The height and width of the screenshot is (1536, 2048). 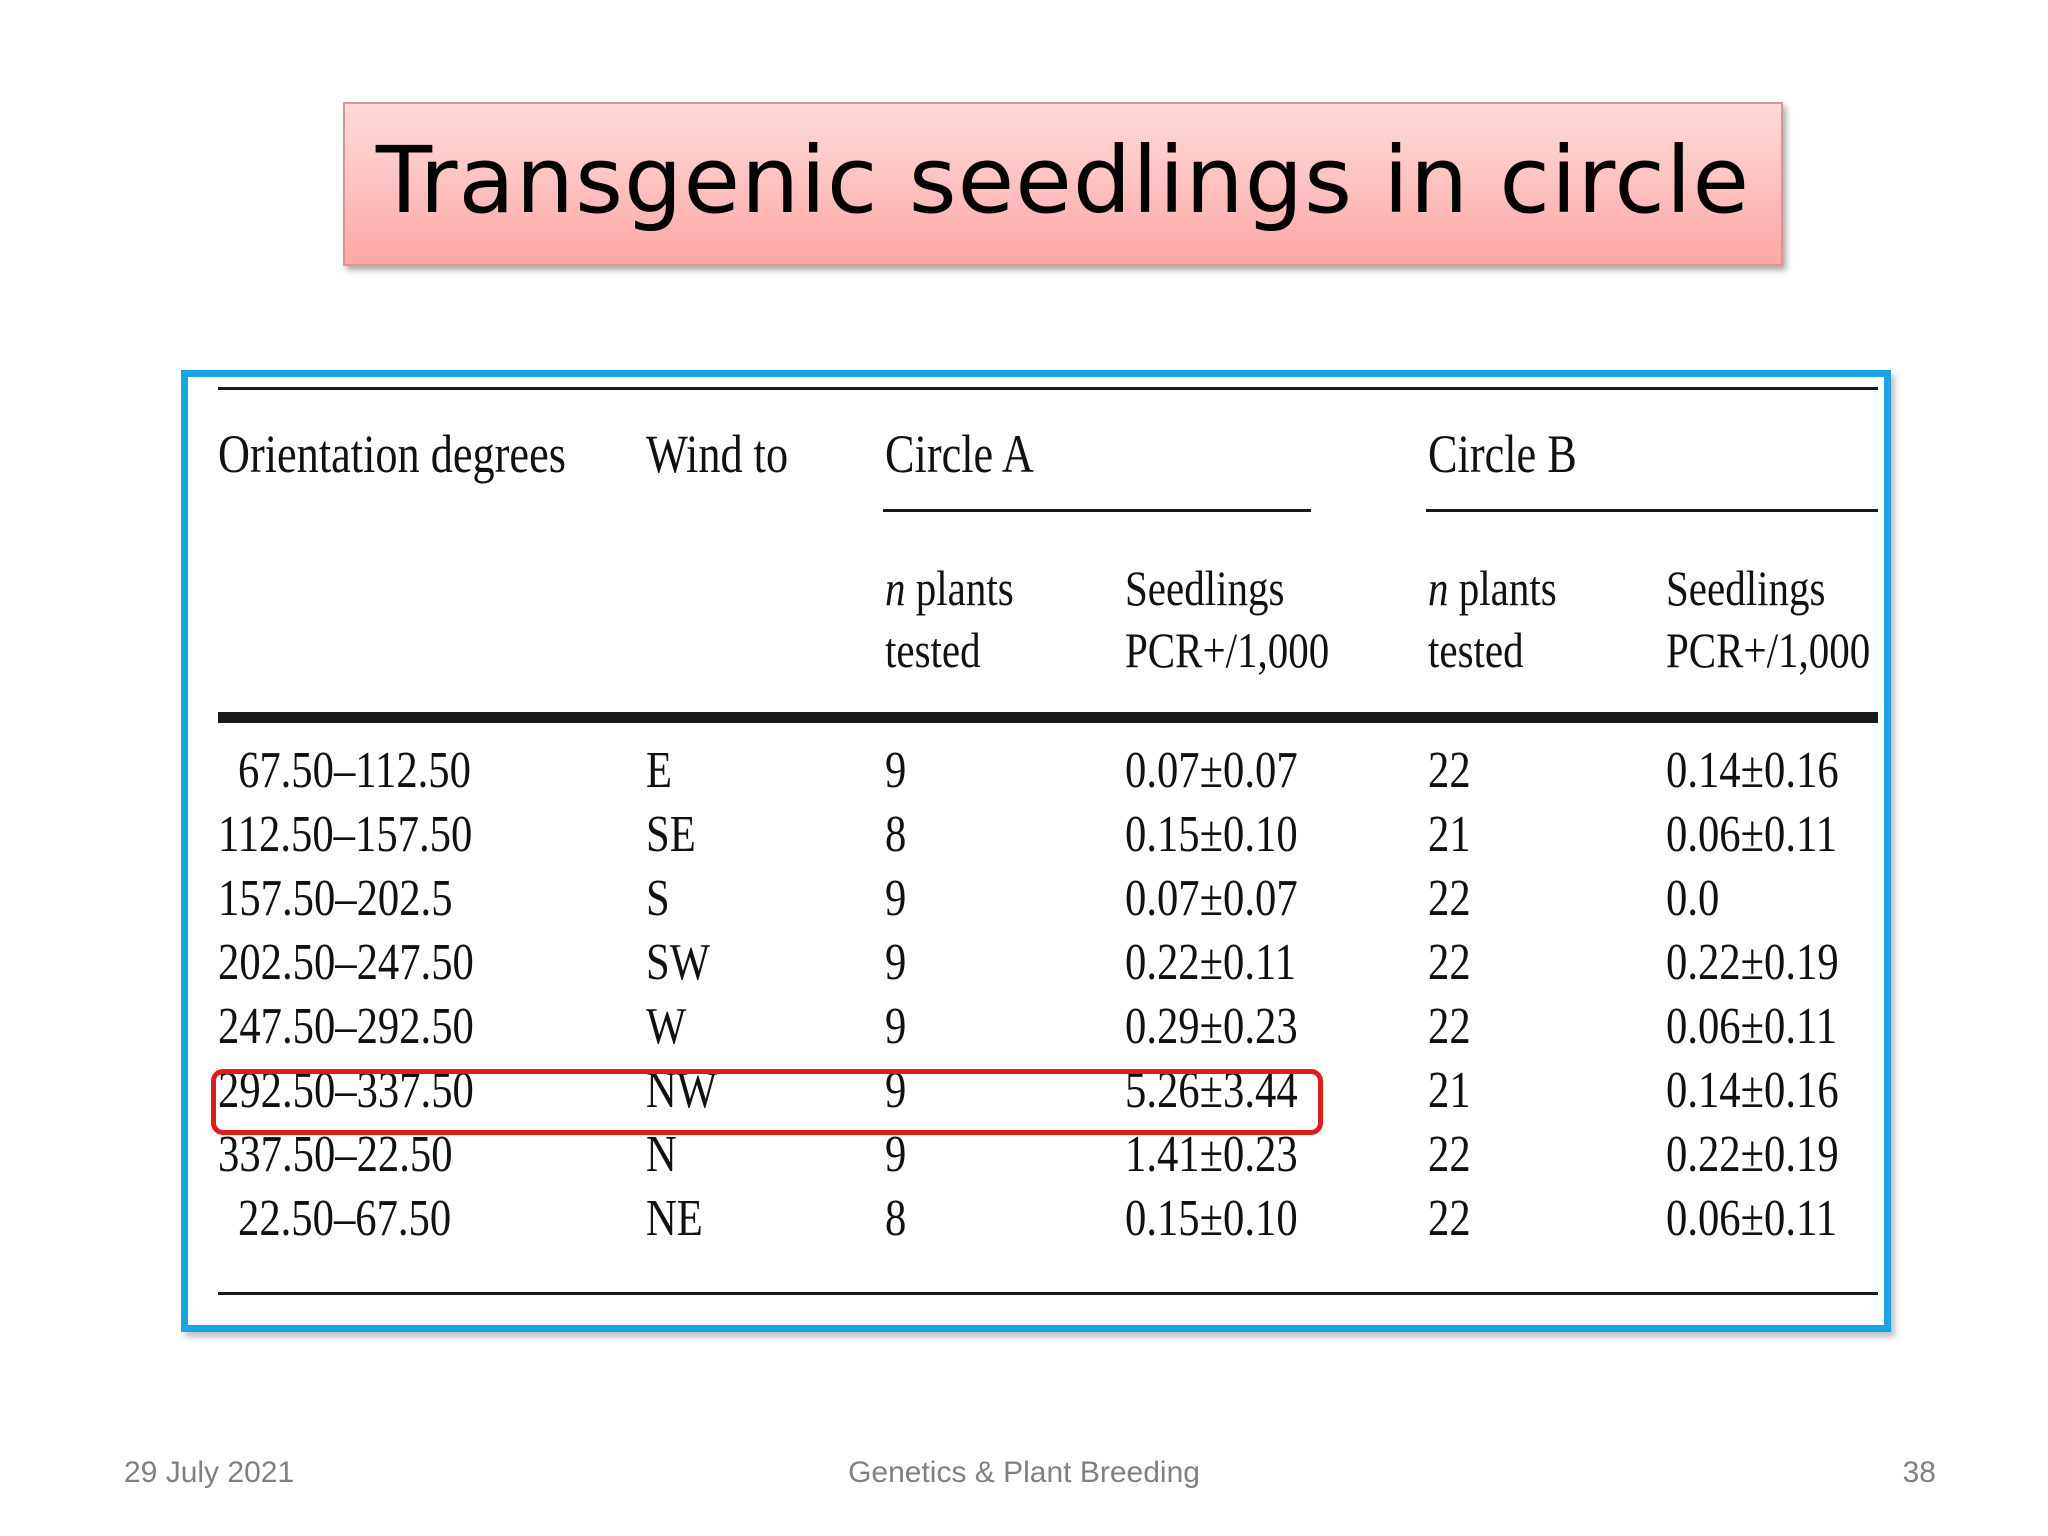 I want to click on table-row-4-wind: SW, so click(x=678, y=962).